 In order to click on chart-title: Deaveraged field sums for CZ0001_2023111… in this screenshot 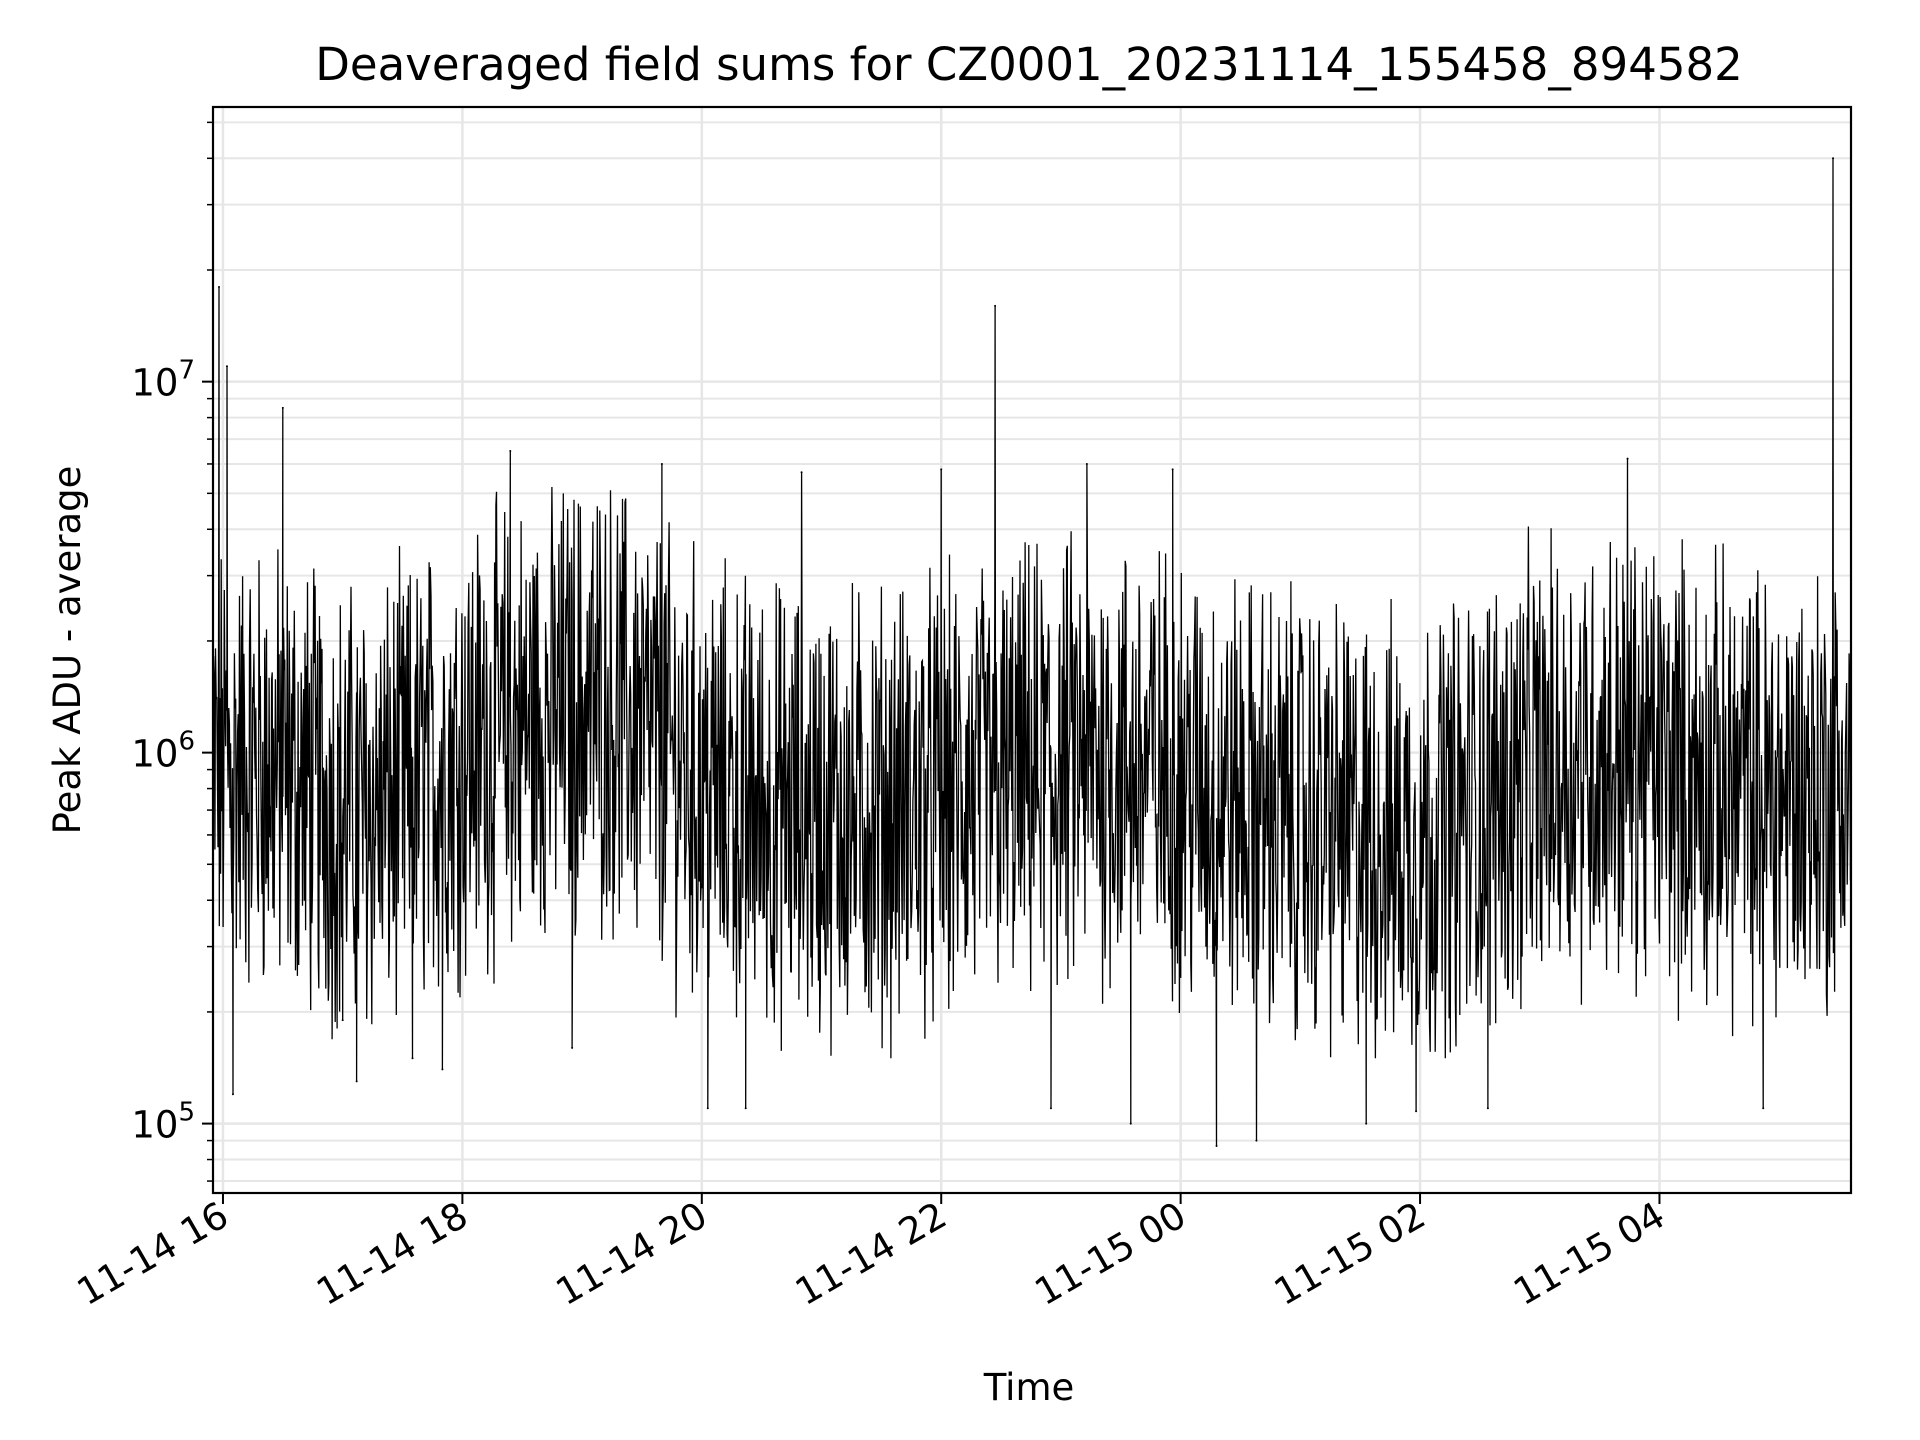, I will do `click(1028, 64)`.